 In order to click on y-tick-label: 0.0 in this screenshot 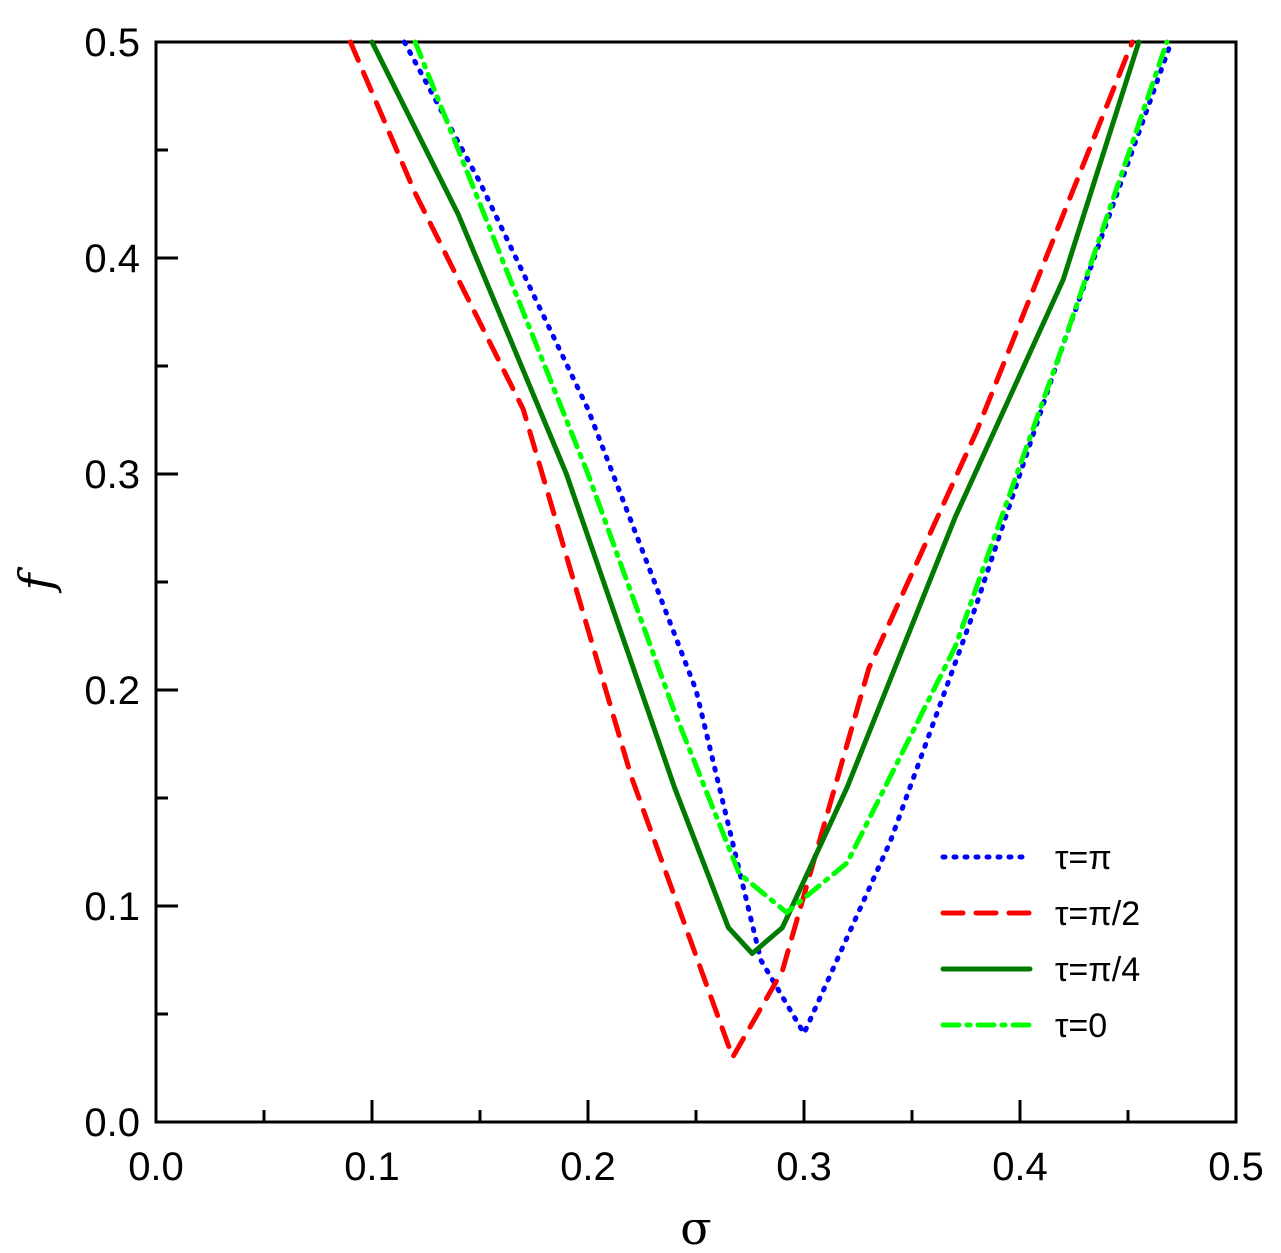, I will do `click(112, 1123)`.